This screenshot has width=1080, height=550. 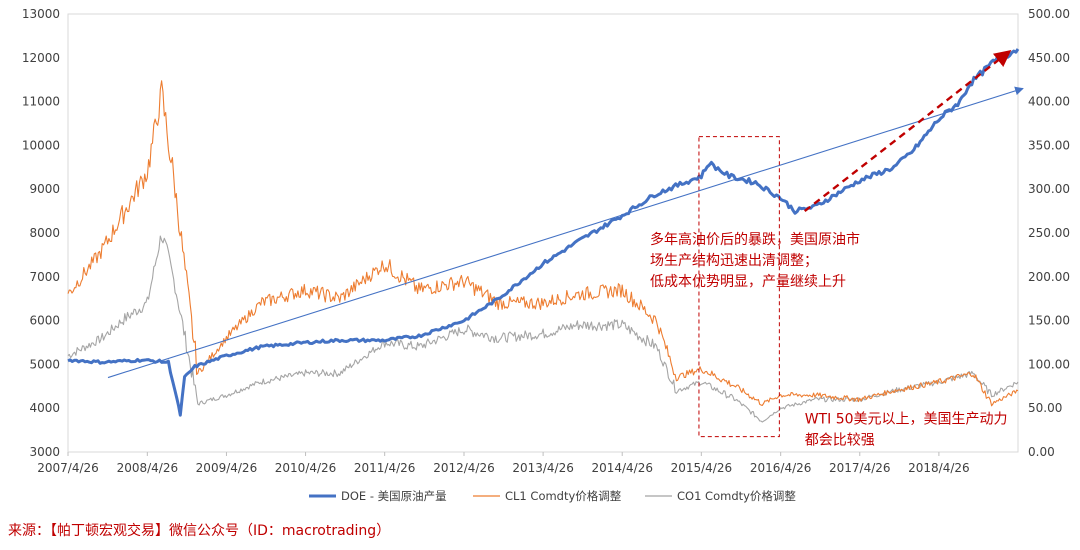 What do you see at coordinates (227, 468) in the screenshot?
I see `x-tick-label: 2009/4/26` at bounding box center [227, 468].